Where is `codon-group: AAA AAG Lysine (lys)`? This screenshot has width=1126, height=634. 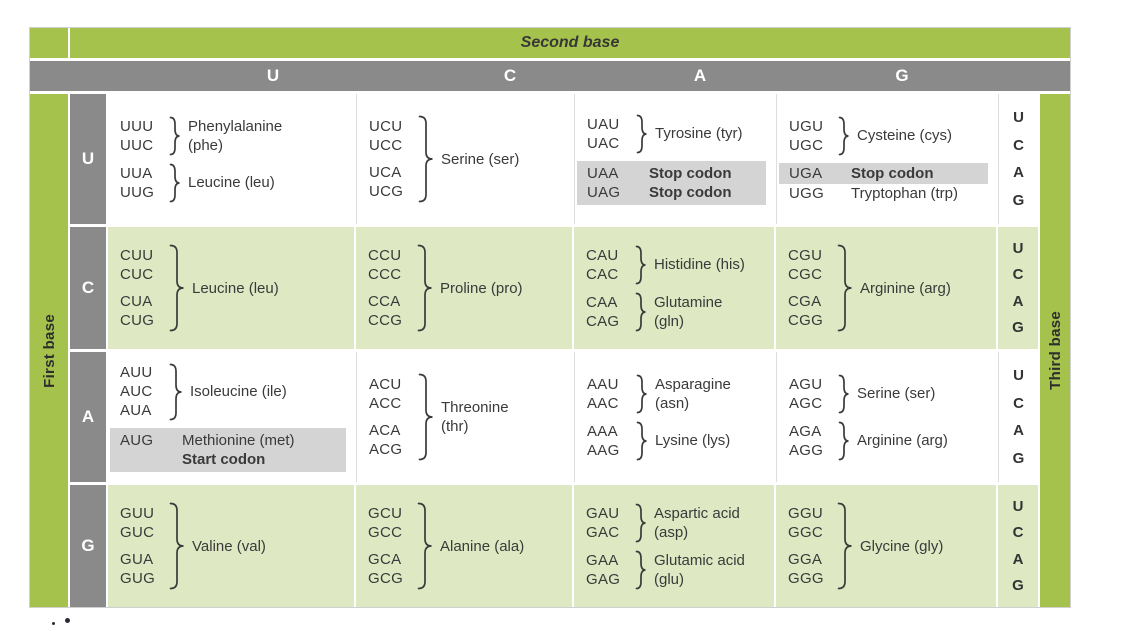
codon-group: AAA AAG Lysine (lys) is located at coordinates (676, 441).